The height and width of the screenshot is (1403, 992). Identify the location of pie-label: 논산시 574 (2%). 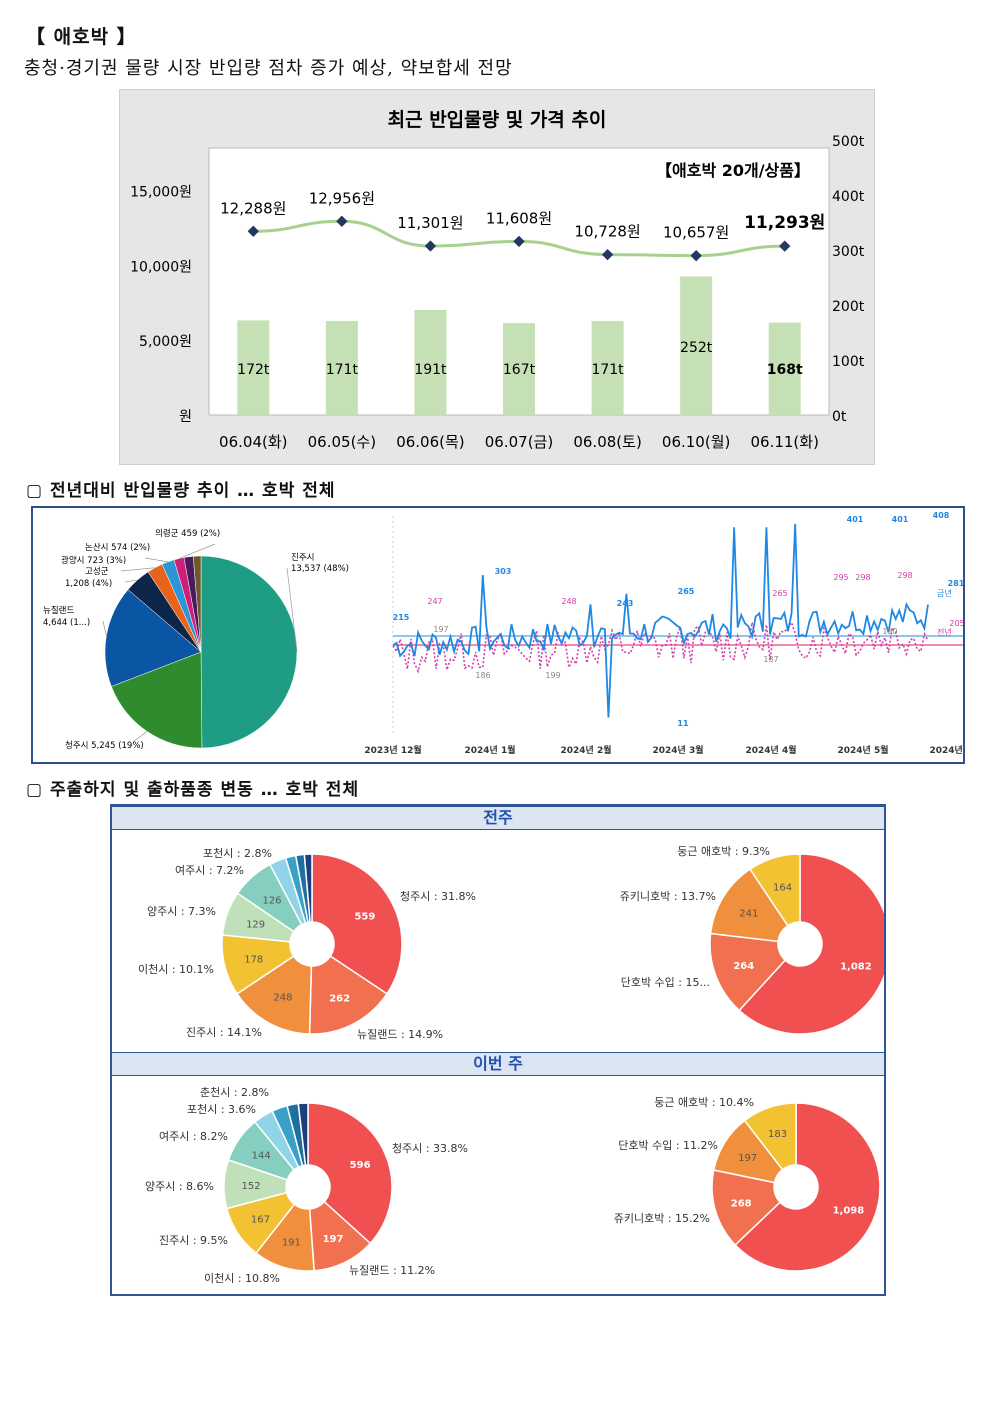
(117, 547).